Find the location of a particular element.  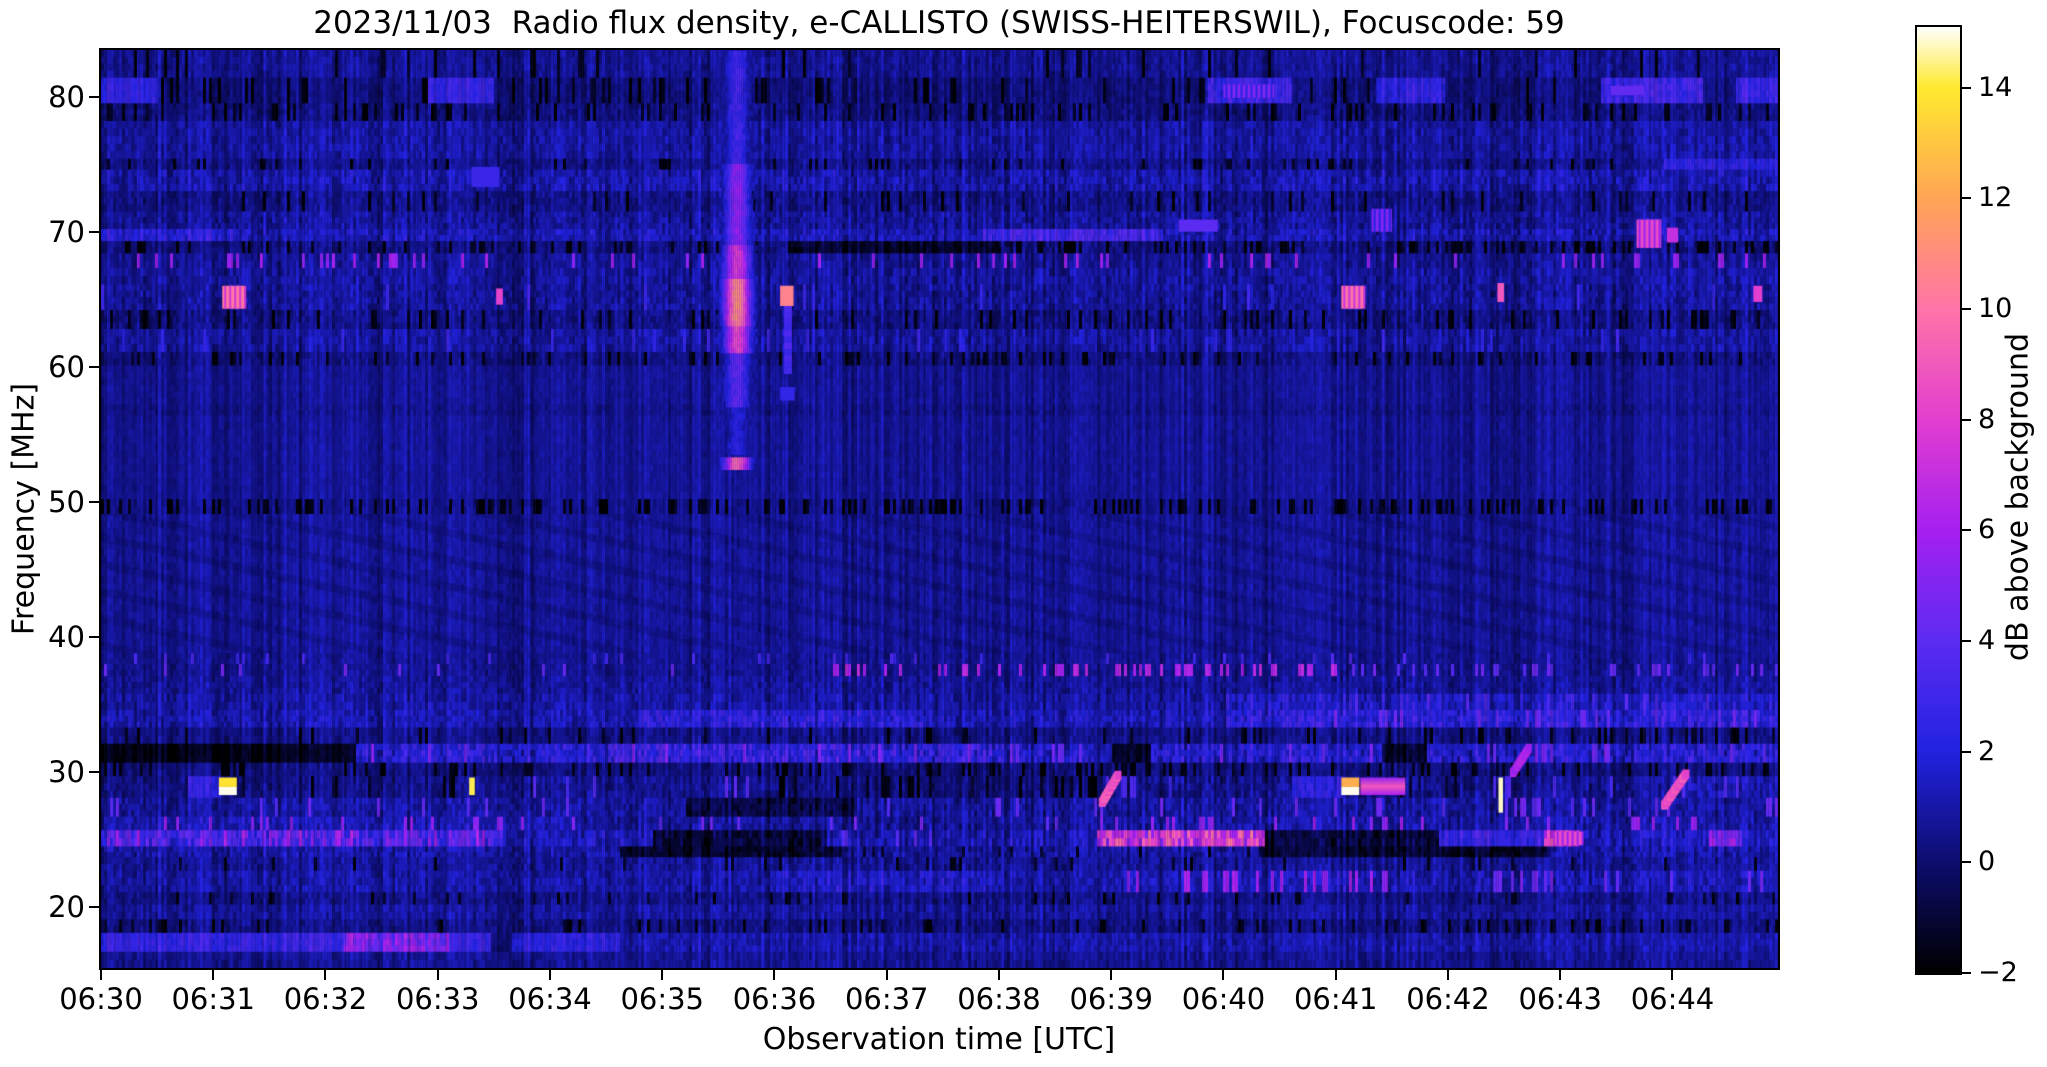

y-tick-label: 30 is located at coordinates (66, 772).